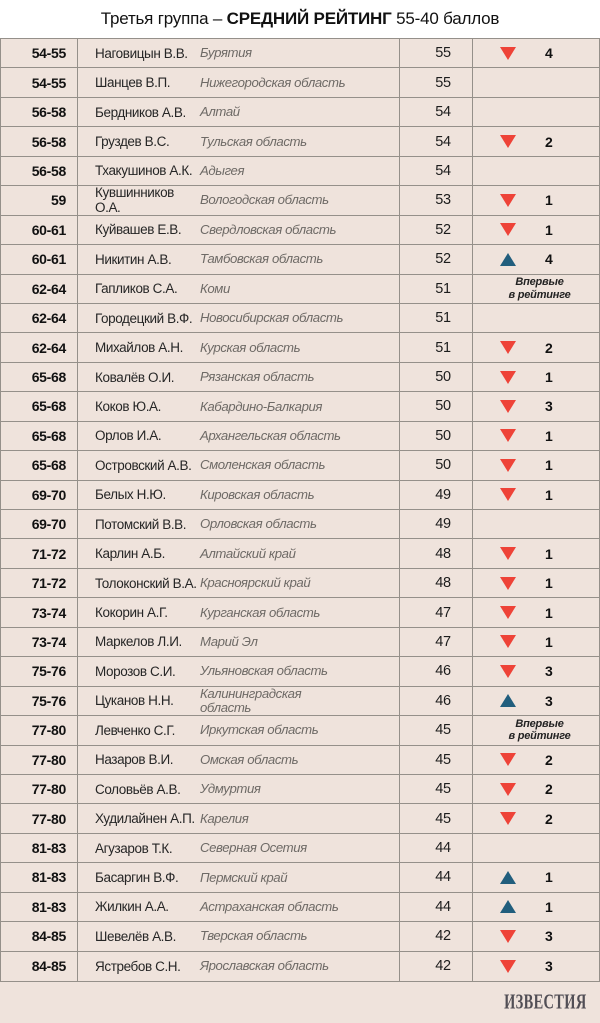  I want to click on table-row: 60-61 Никитин А.В. Тамбовская область 52 4, so click(300, 260).